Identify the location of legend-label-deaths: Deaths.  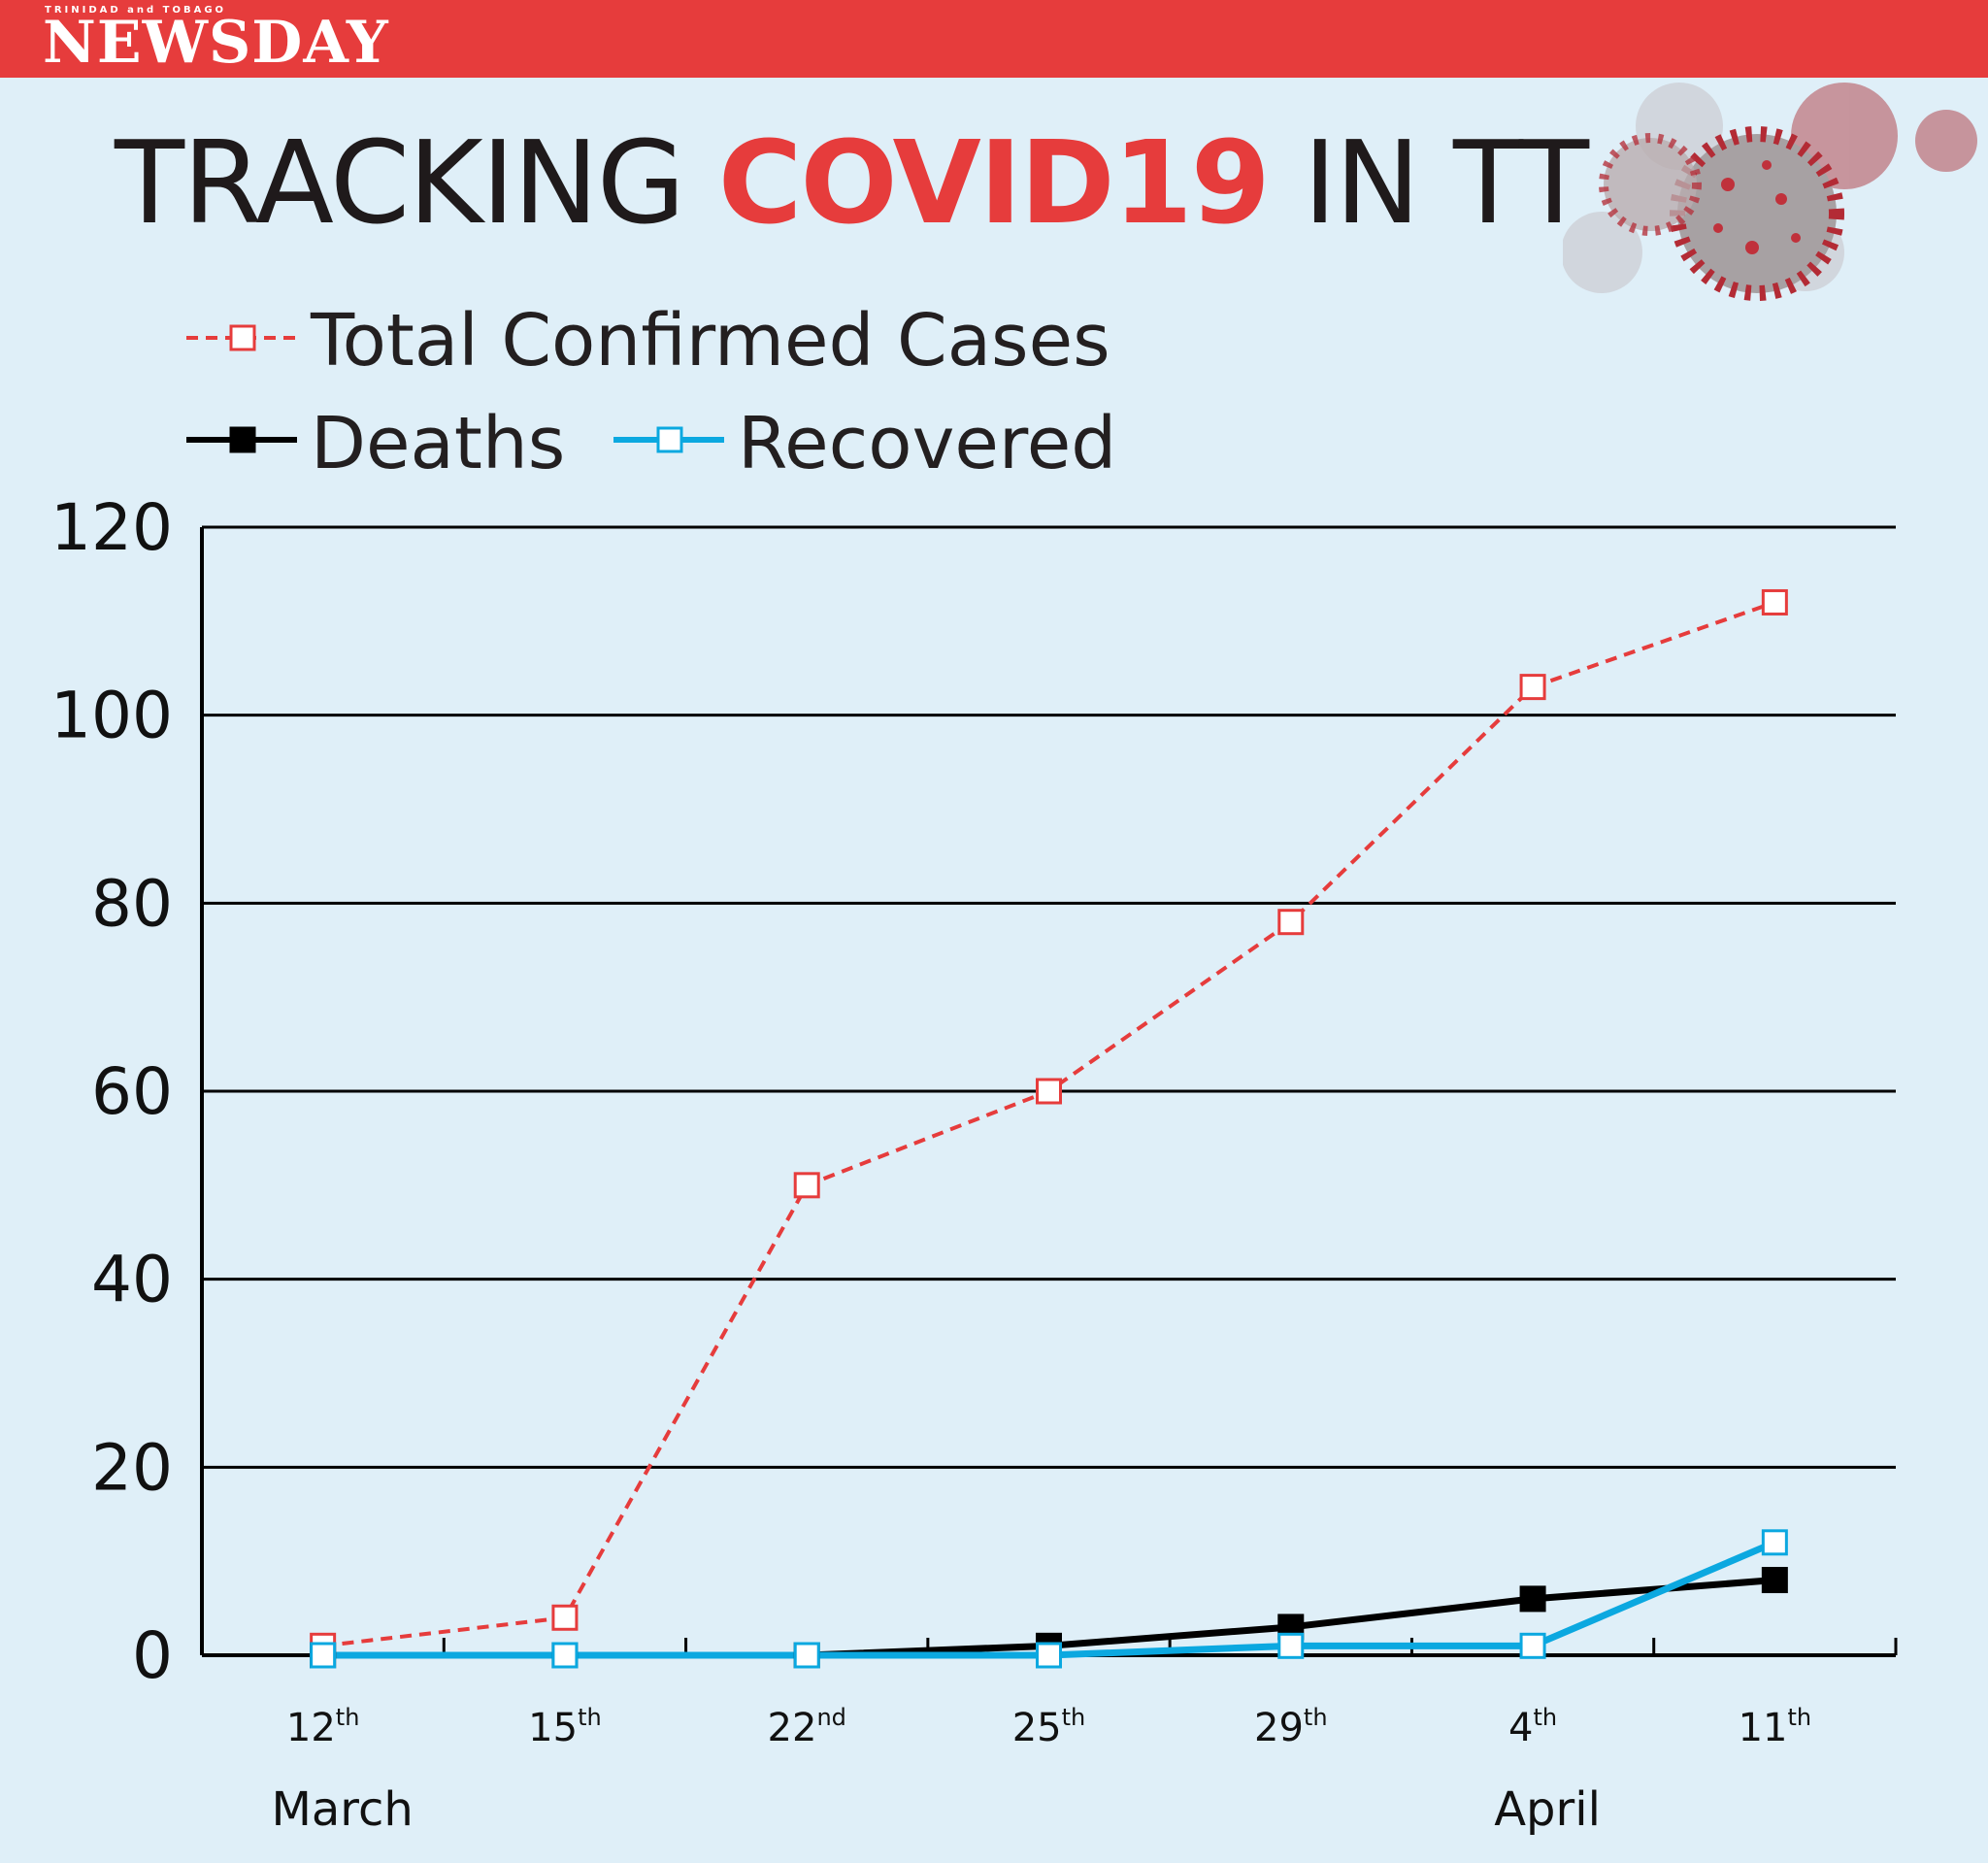
(438, 443).